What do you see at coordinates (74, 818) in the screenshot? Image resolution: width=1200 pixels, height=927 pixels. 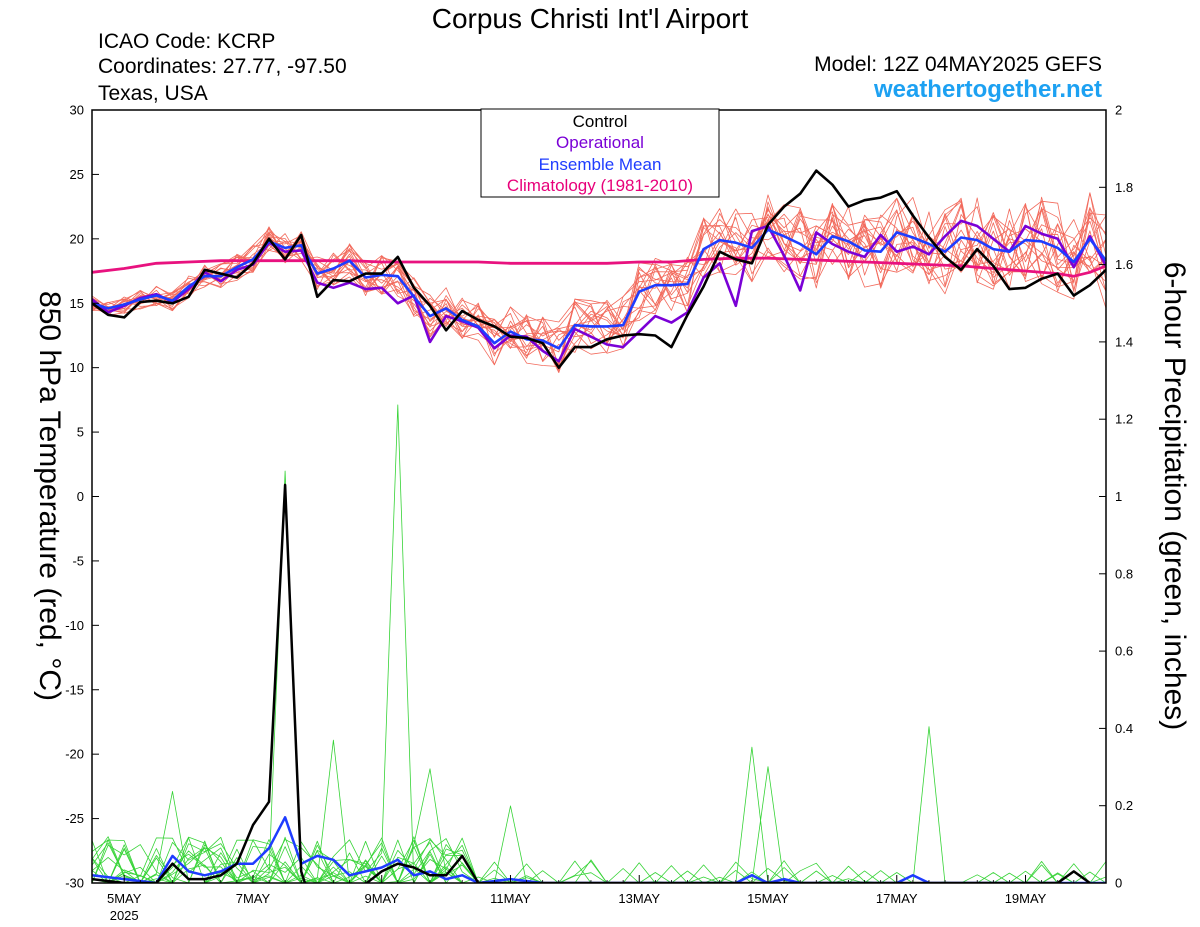 I see `left-tick-label: -25` at bounding box center [74, 818].